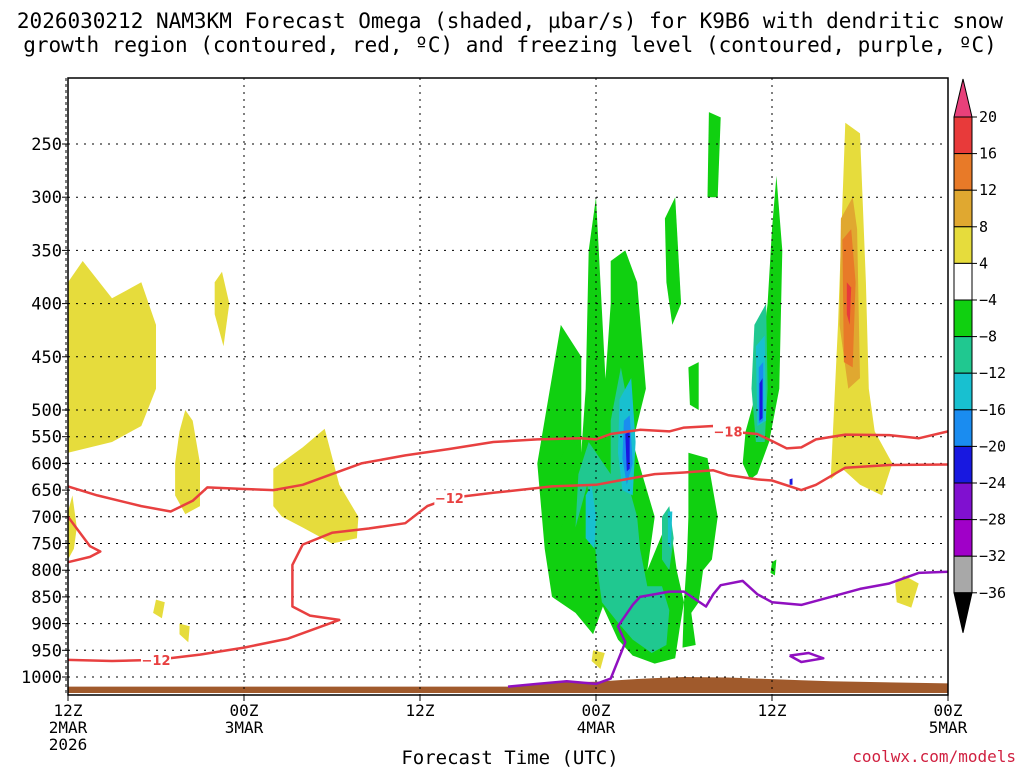 The height and width of the screenshot is (768, 1024). What do you see at coordinates (46, 438) in the screenshot?
I see `y-tick-label: 550` at bounding box center [46, 438].